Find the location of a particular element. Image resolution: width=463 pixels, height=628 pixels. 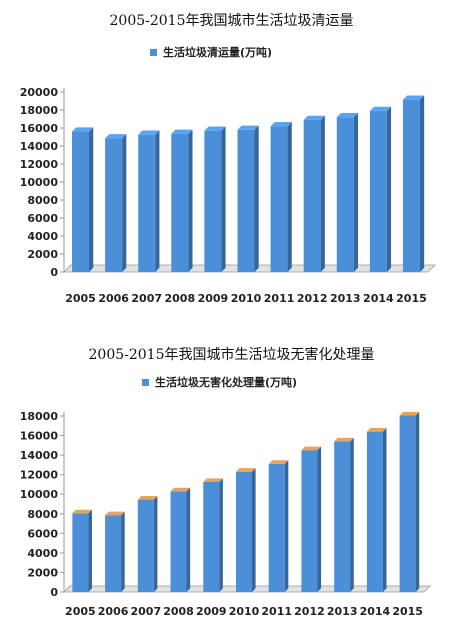

x-tick-label: 2011 is located at coordinates (276, 611).